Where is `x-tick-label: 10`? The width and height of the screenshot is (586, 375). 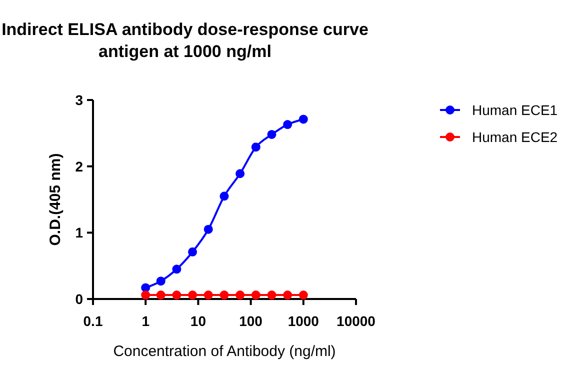 x-tick-label: 10 is located at coordinates (198, 321).